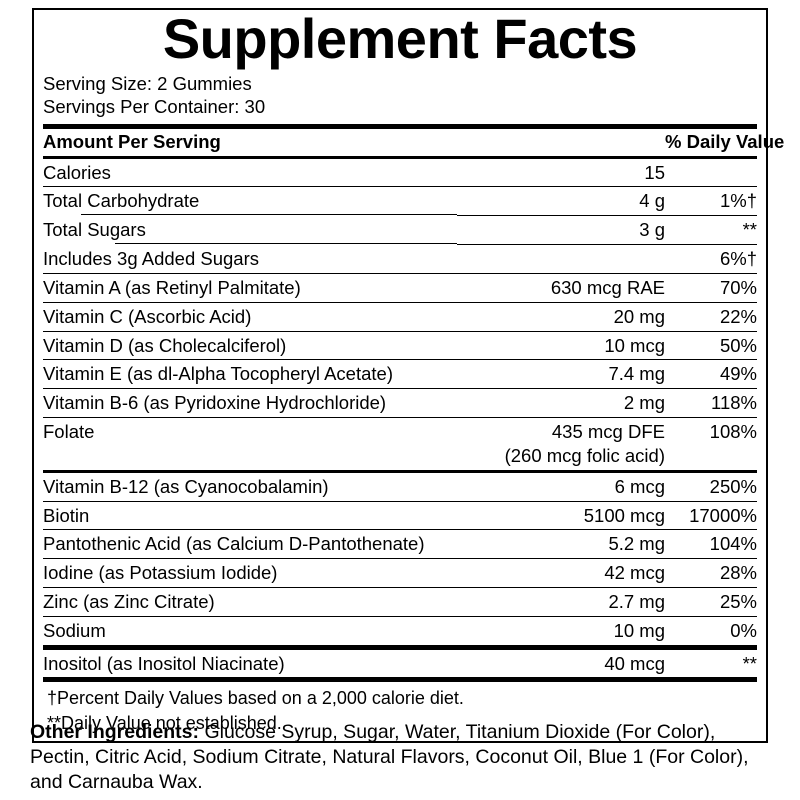 The height and width of the screenshot is (800, 800). I want to click on footnote-not-established: **Daily Value not established., so click(164, 722).